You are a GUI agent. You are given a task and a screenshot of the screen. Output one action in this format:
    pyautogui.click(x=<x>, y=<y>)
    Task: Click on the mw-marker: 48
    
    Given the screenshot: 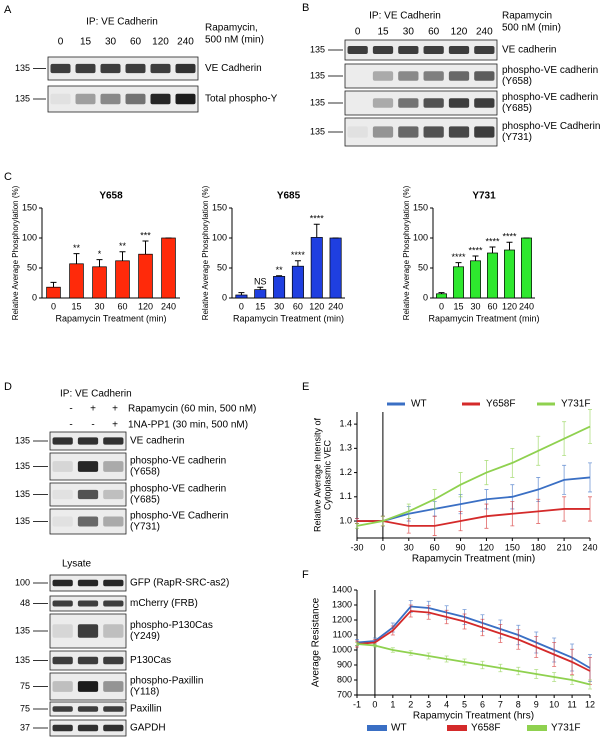 What is the action you would take?
    pyautogui.click(x=25, y=603)
    